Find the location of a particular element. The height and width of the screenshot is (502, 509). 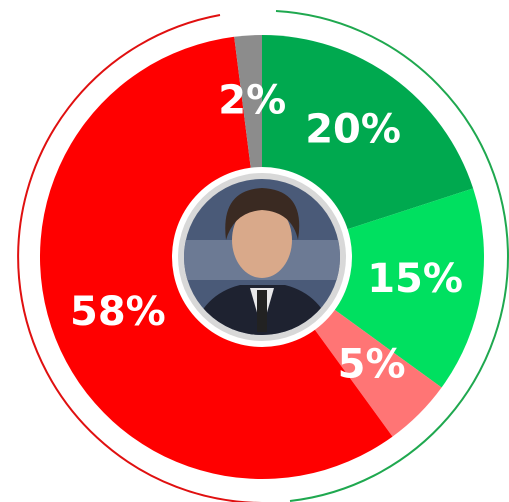

value-label: 2% is located at coordinates (252, 100).